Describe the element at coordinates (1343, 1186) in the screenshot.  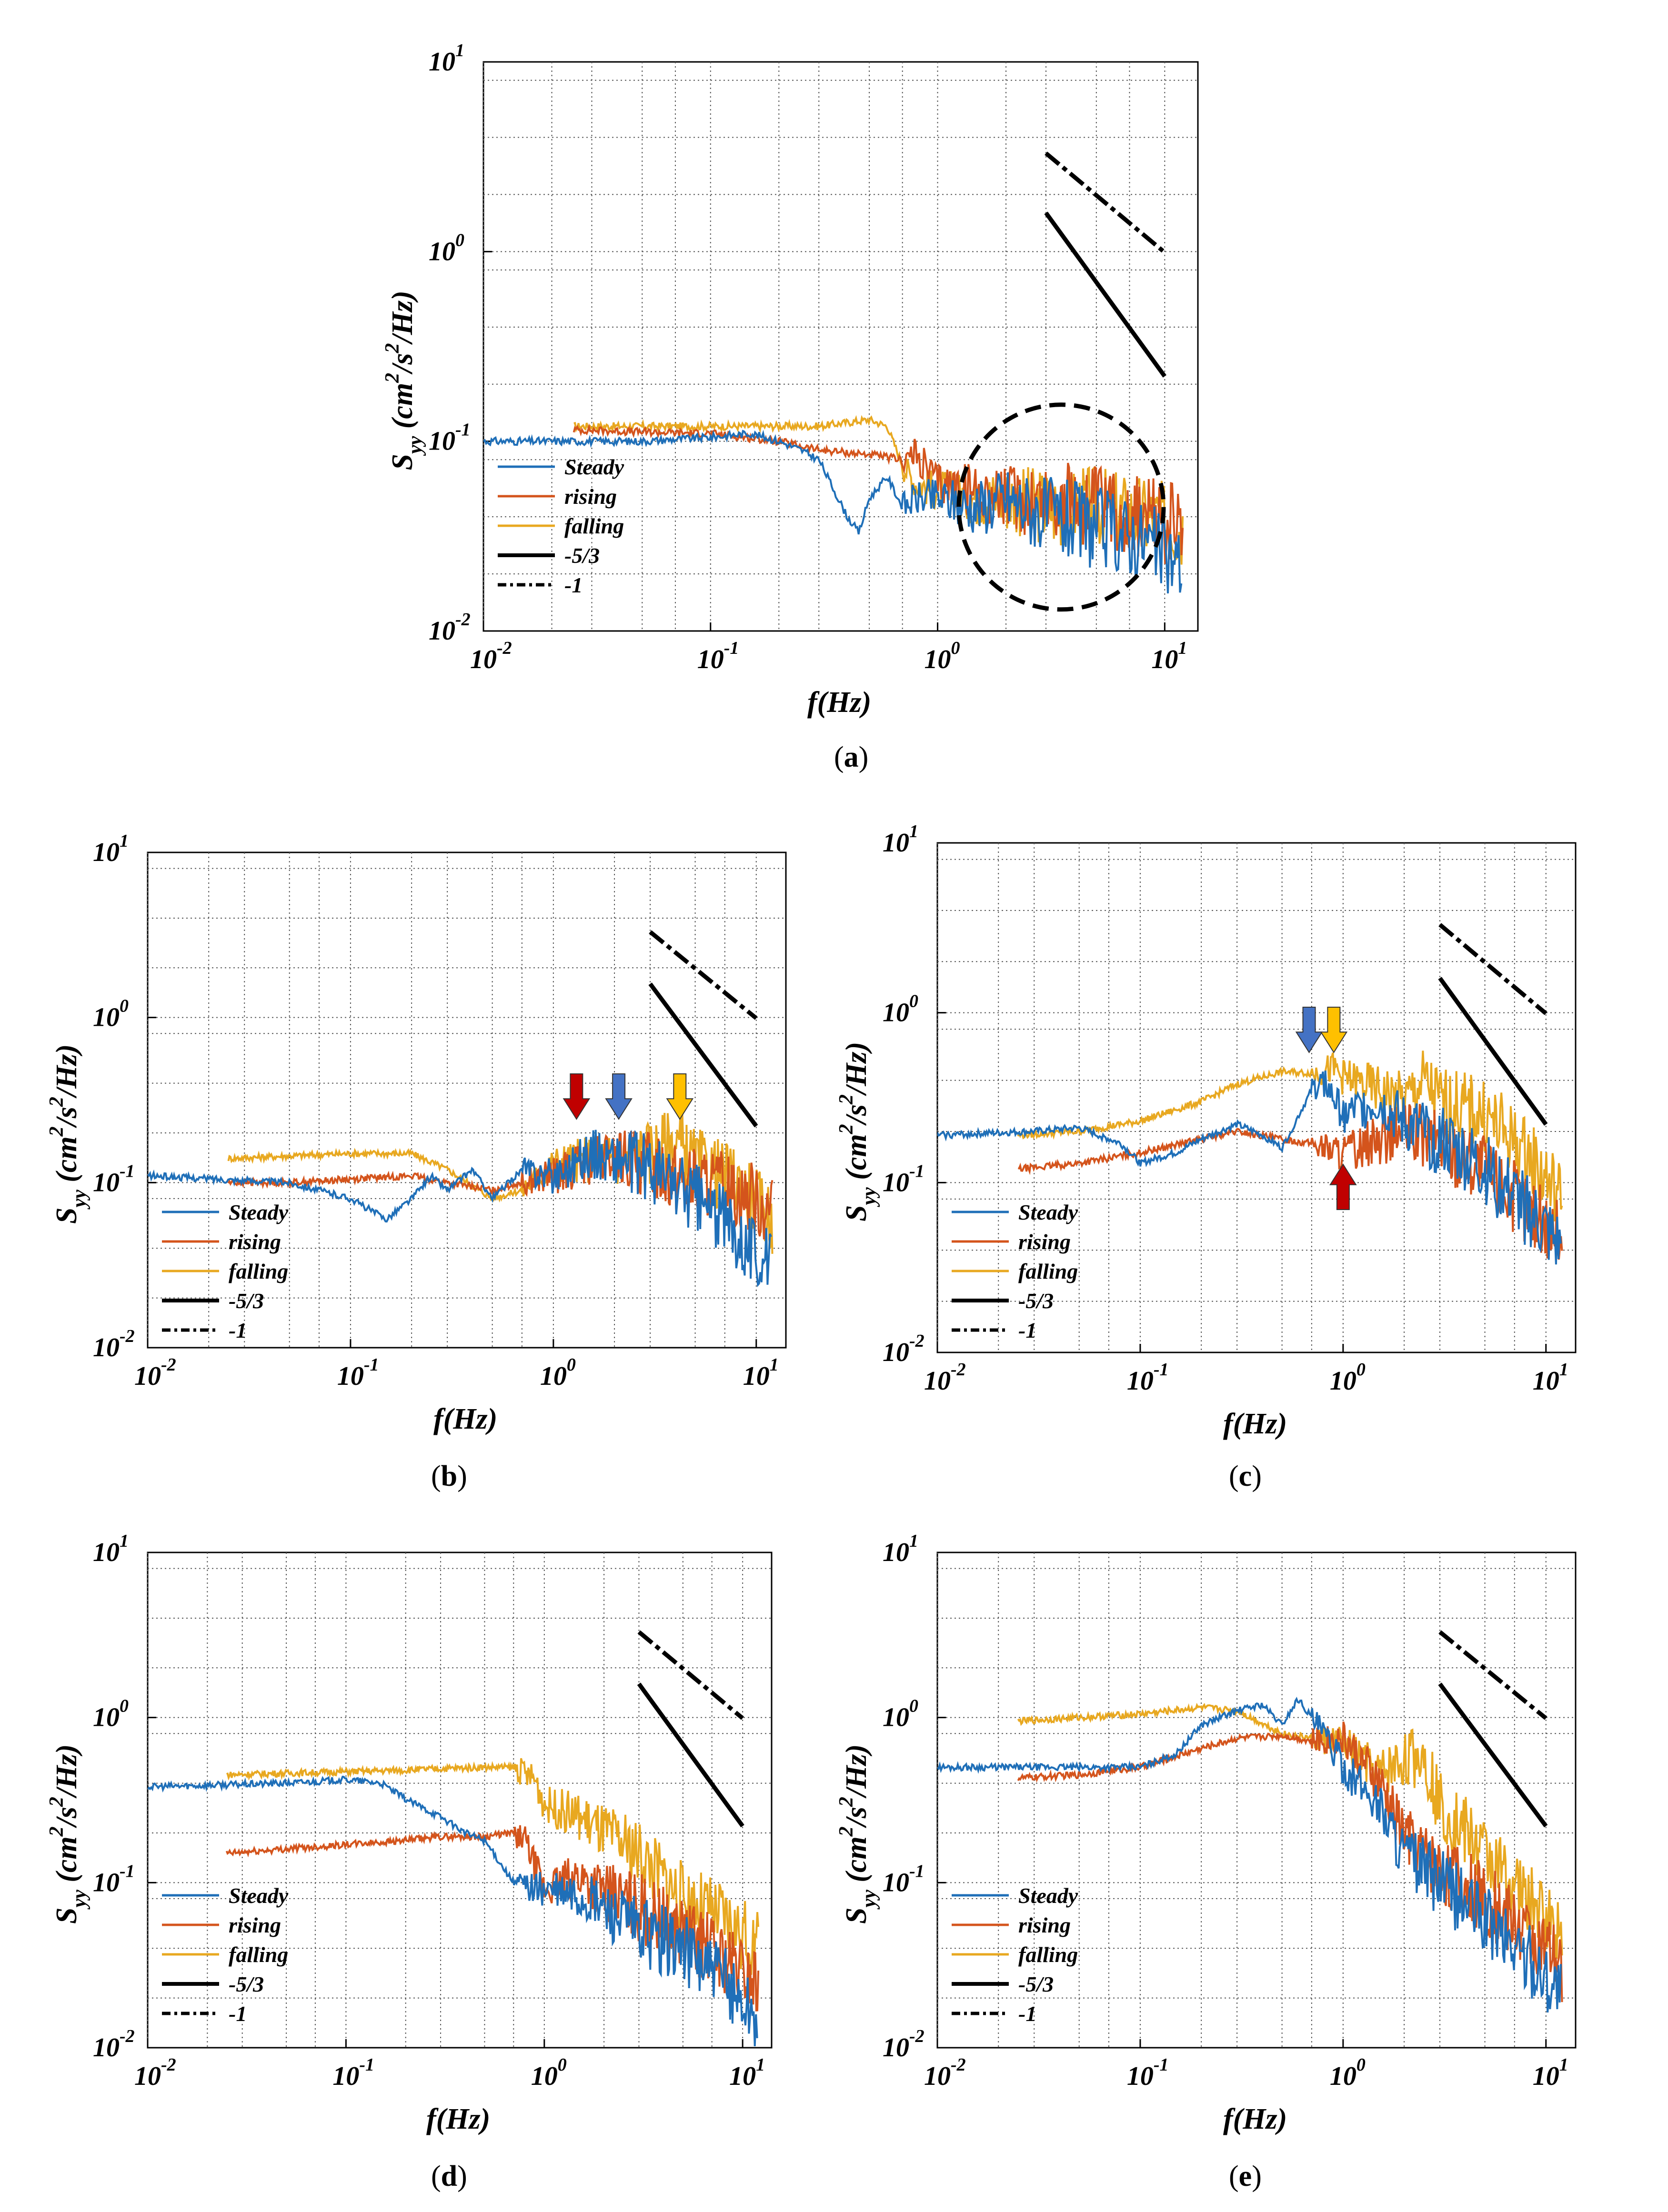
I see `up-arrow-red` at that location.